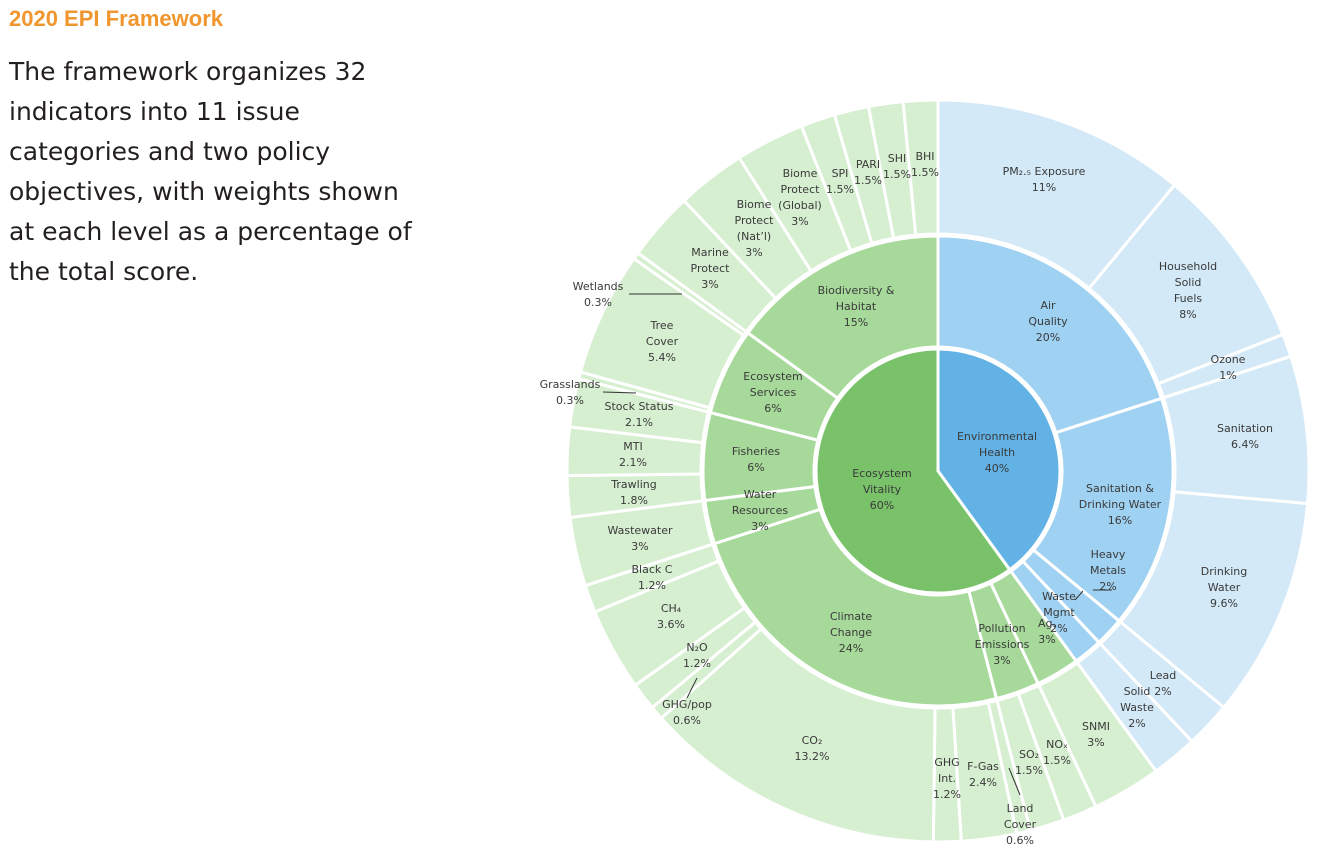 This screenshot has height=862, width=1326. I want to click on climate-change-label: Climate Change 24%, so click(851, 632).